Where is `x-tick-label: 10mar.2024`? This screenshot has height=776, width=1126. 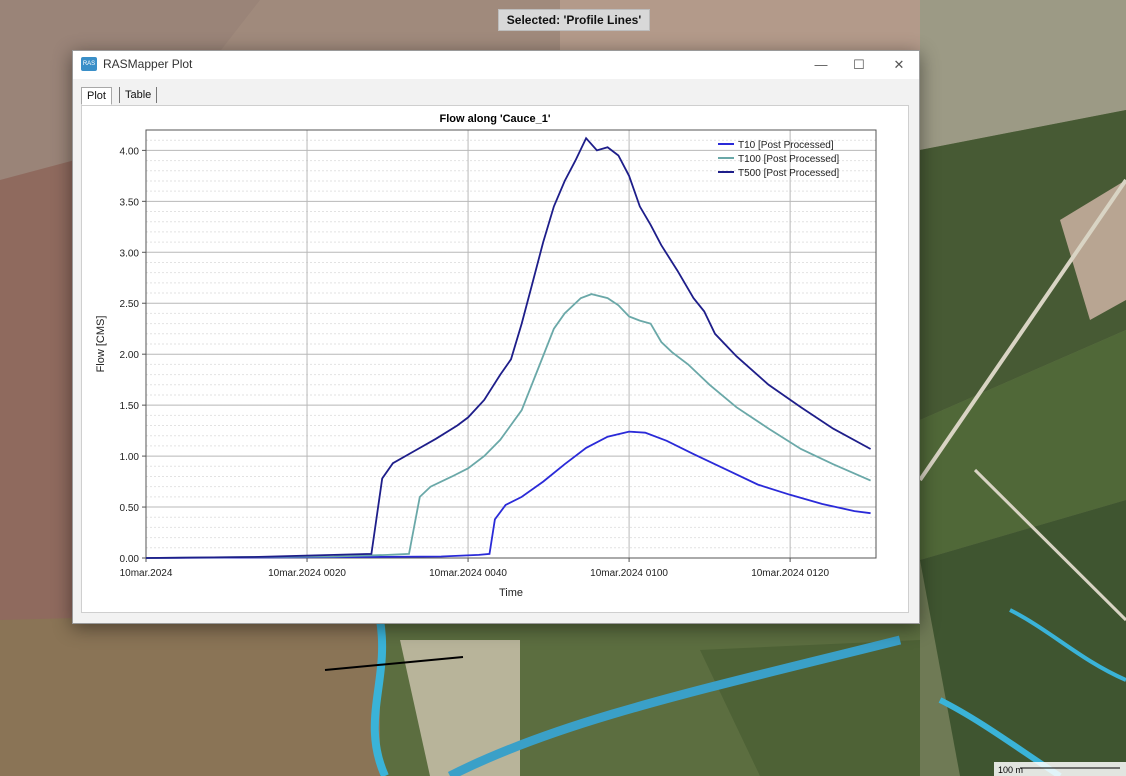 x-tick-label: 10mar.2024 is located at coordinates (146, 573).